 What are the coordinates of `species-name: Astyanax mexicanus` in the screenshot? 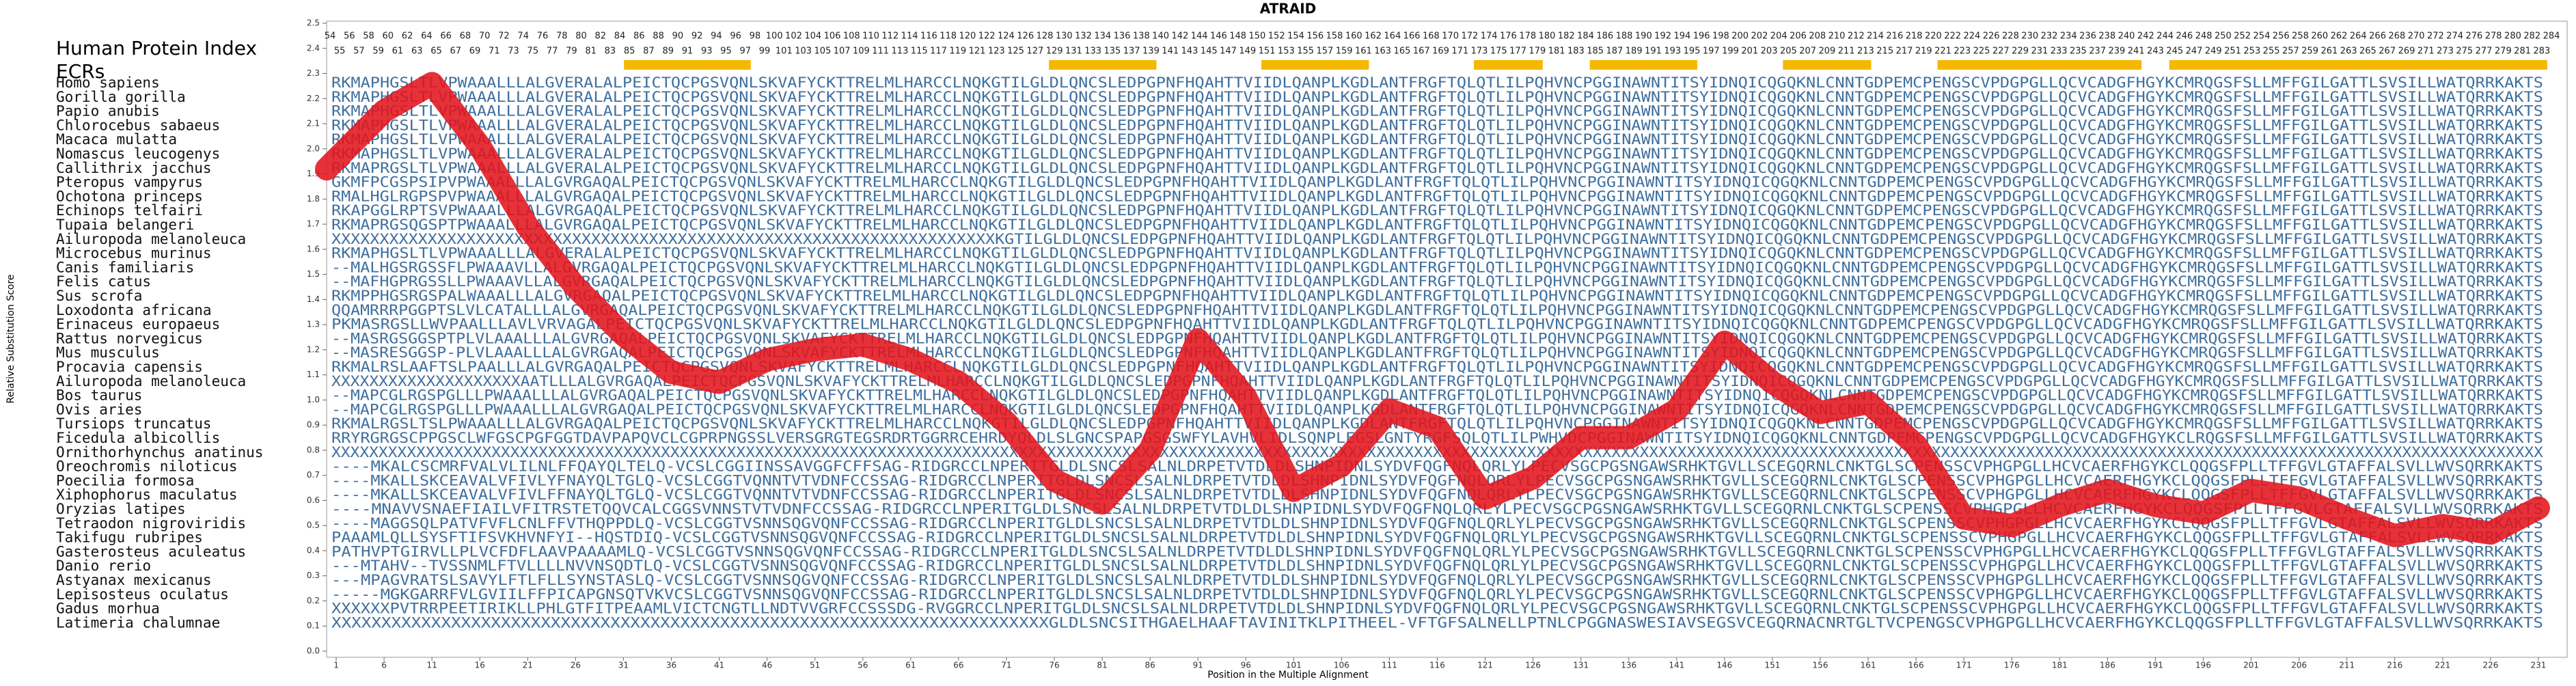 It's located at (134, 580).